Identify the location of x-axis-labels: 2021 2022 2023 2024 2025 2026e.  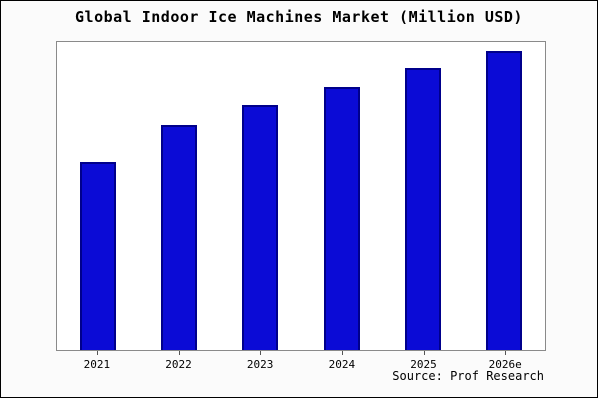
(301, 361).